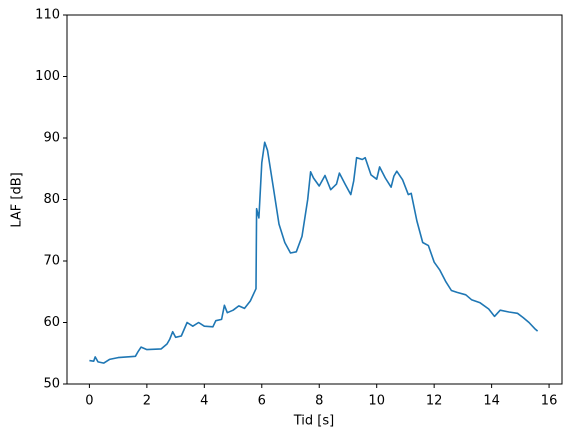 This screenshot has height=442, width=571. What do you see at coordinates (89, 401) in the screenshot?
I see `x-tick-label: 0` at bounding box center [89, 401].